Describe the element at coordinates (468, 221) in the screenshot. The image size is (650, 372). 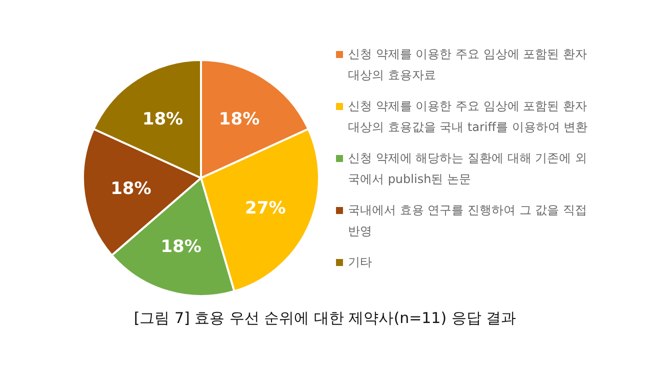
I see `legend-label: 국내에서 효용 연구를 진행하여 그 값을 직접 반영` at that location.